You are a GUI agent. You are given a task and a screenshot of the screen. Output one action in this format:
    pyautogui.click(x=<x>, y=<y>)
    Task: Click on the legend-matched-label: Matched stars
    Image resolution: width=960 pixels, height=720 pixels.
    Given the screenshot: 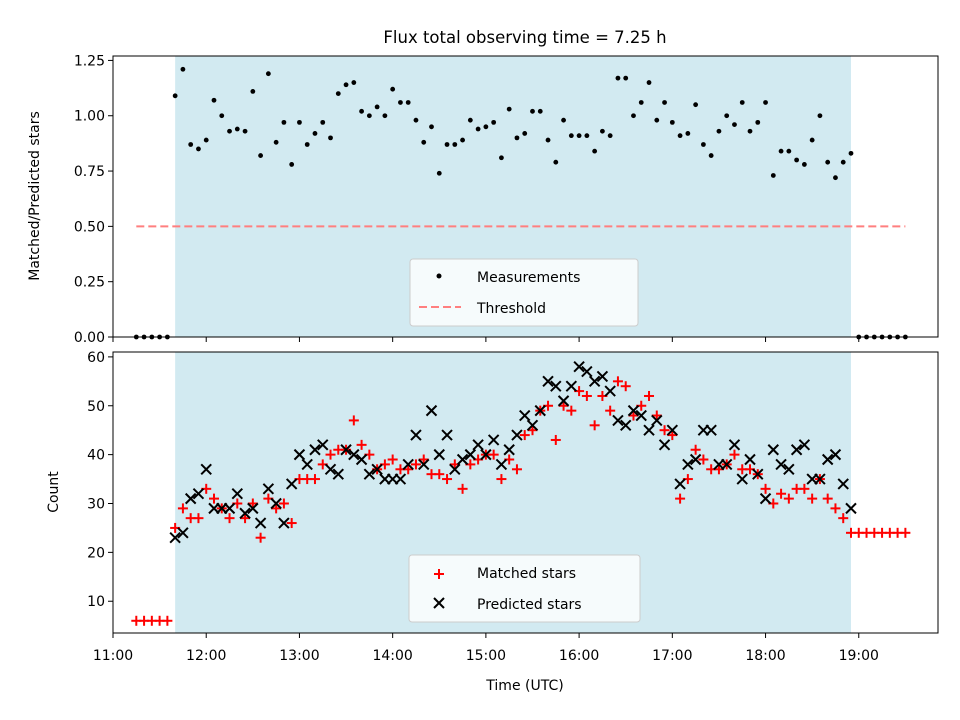 What is the action you would take?
    pyautogui.click(x=526, y=574)
    